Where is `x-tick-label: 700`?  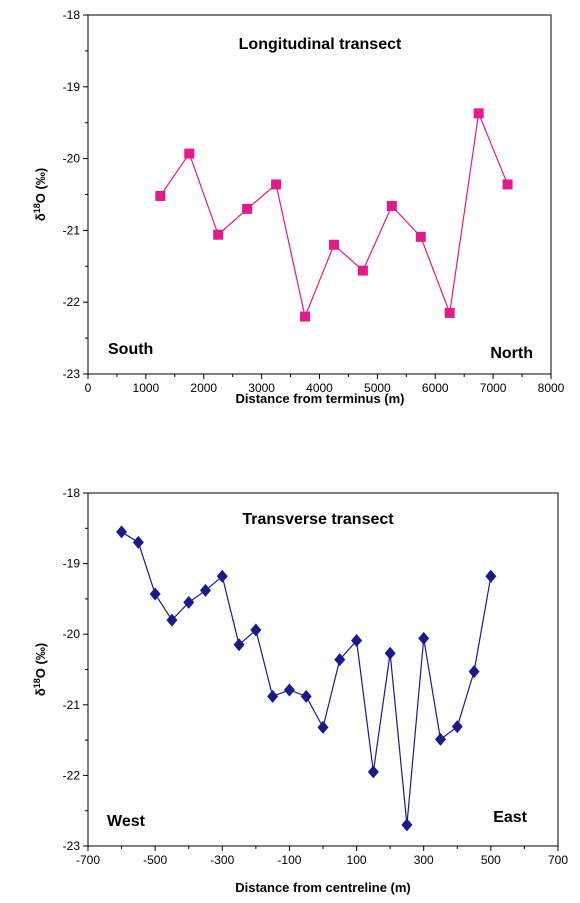 x-tick-label: 700 is located at coordinates (558, 860).